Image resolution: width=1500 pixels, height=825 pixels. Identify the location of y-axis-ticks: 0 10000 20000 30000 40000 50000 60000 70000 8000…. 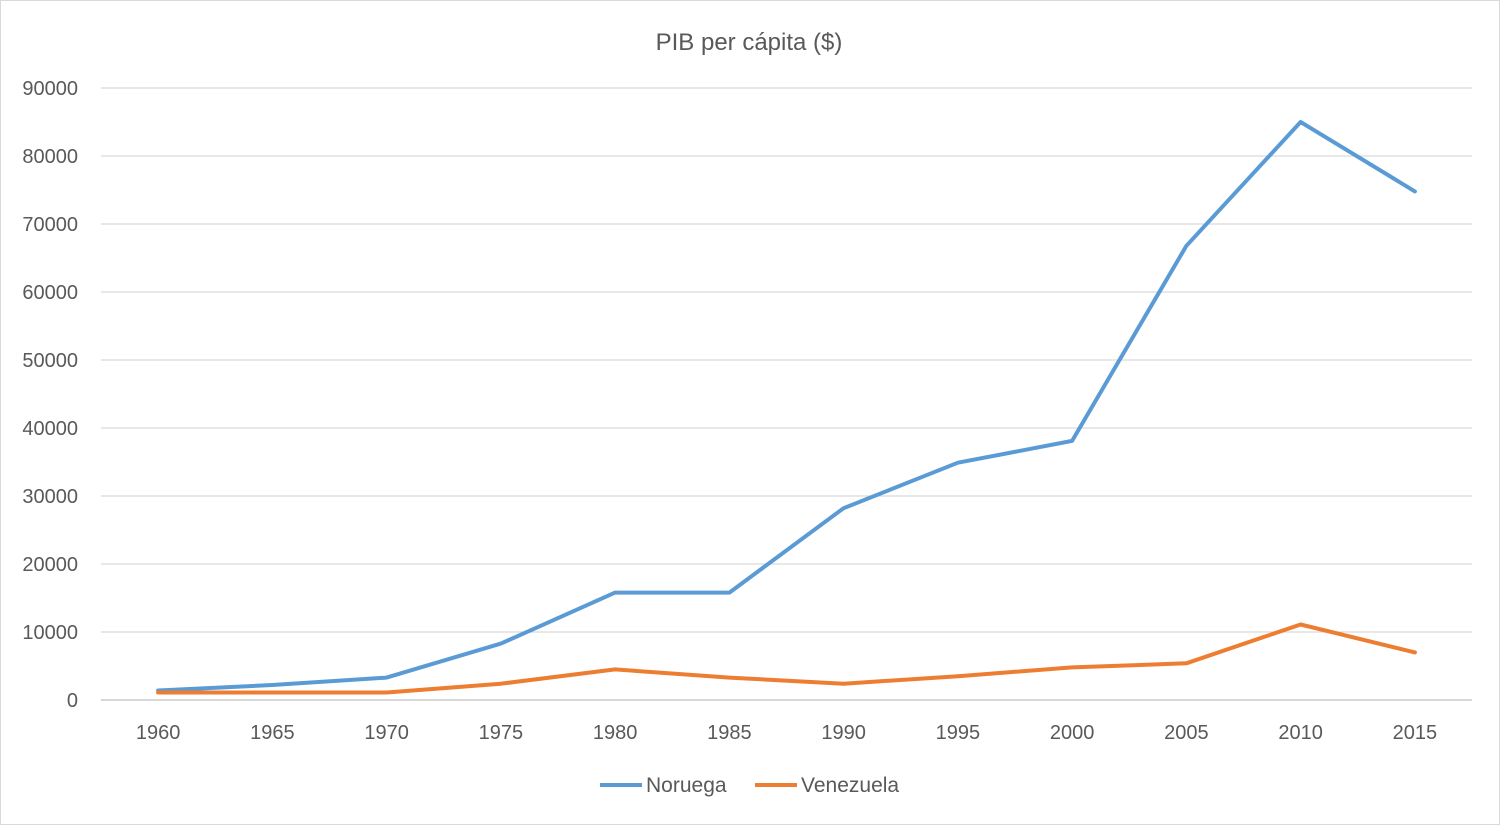
(50, 395).